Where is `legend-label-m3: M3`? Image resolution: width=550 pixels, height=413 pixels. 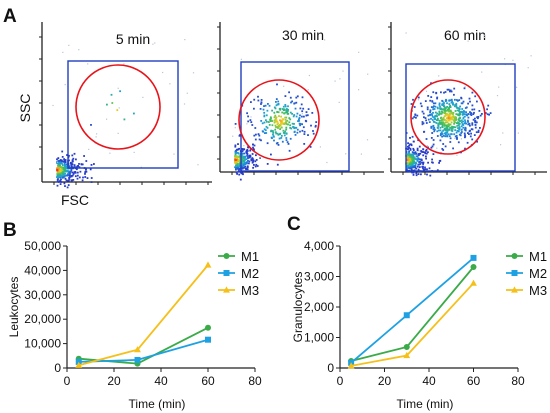
legend-label-m3: M3 is located at coordinates (250, 290).